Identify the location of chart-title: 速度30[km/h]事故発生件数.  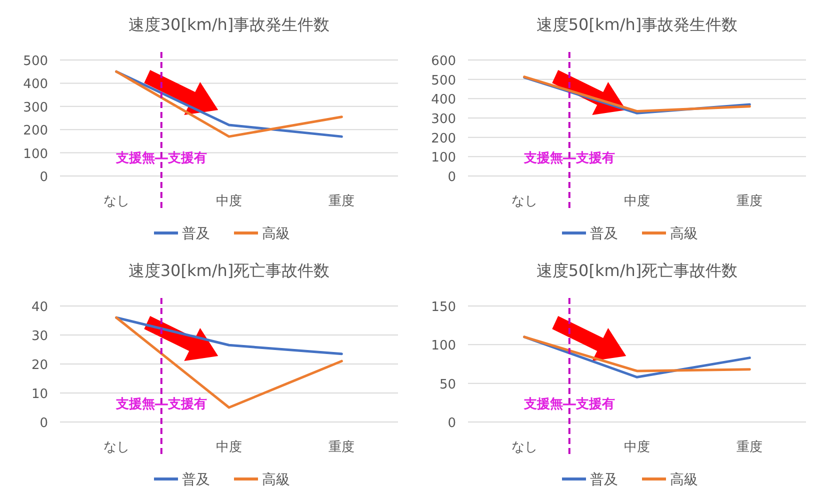
(229, 24).